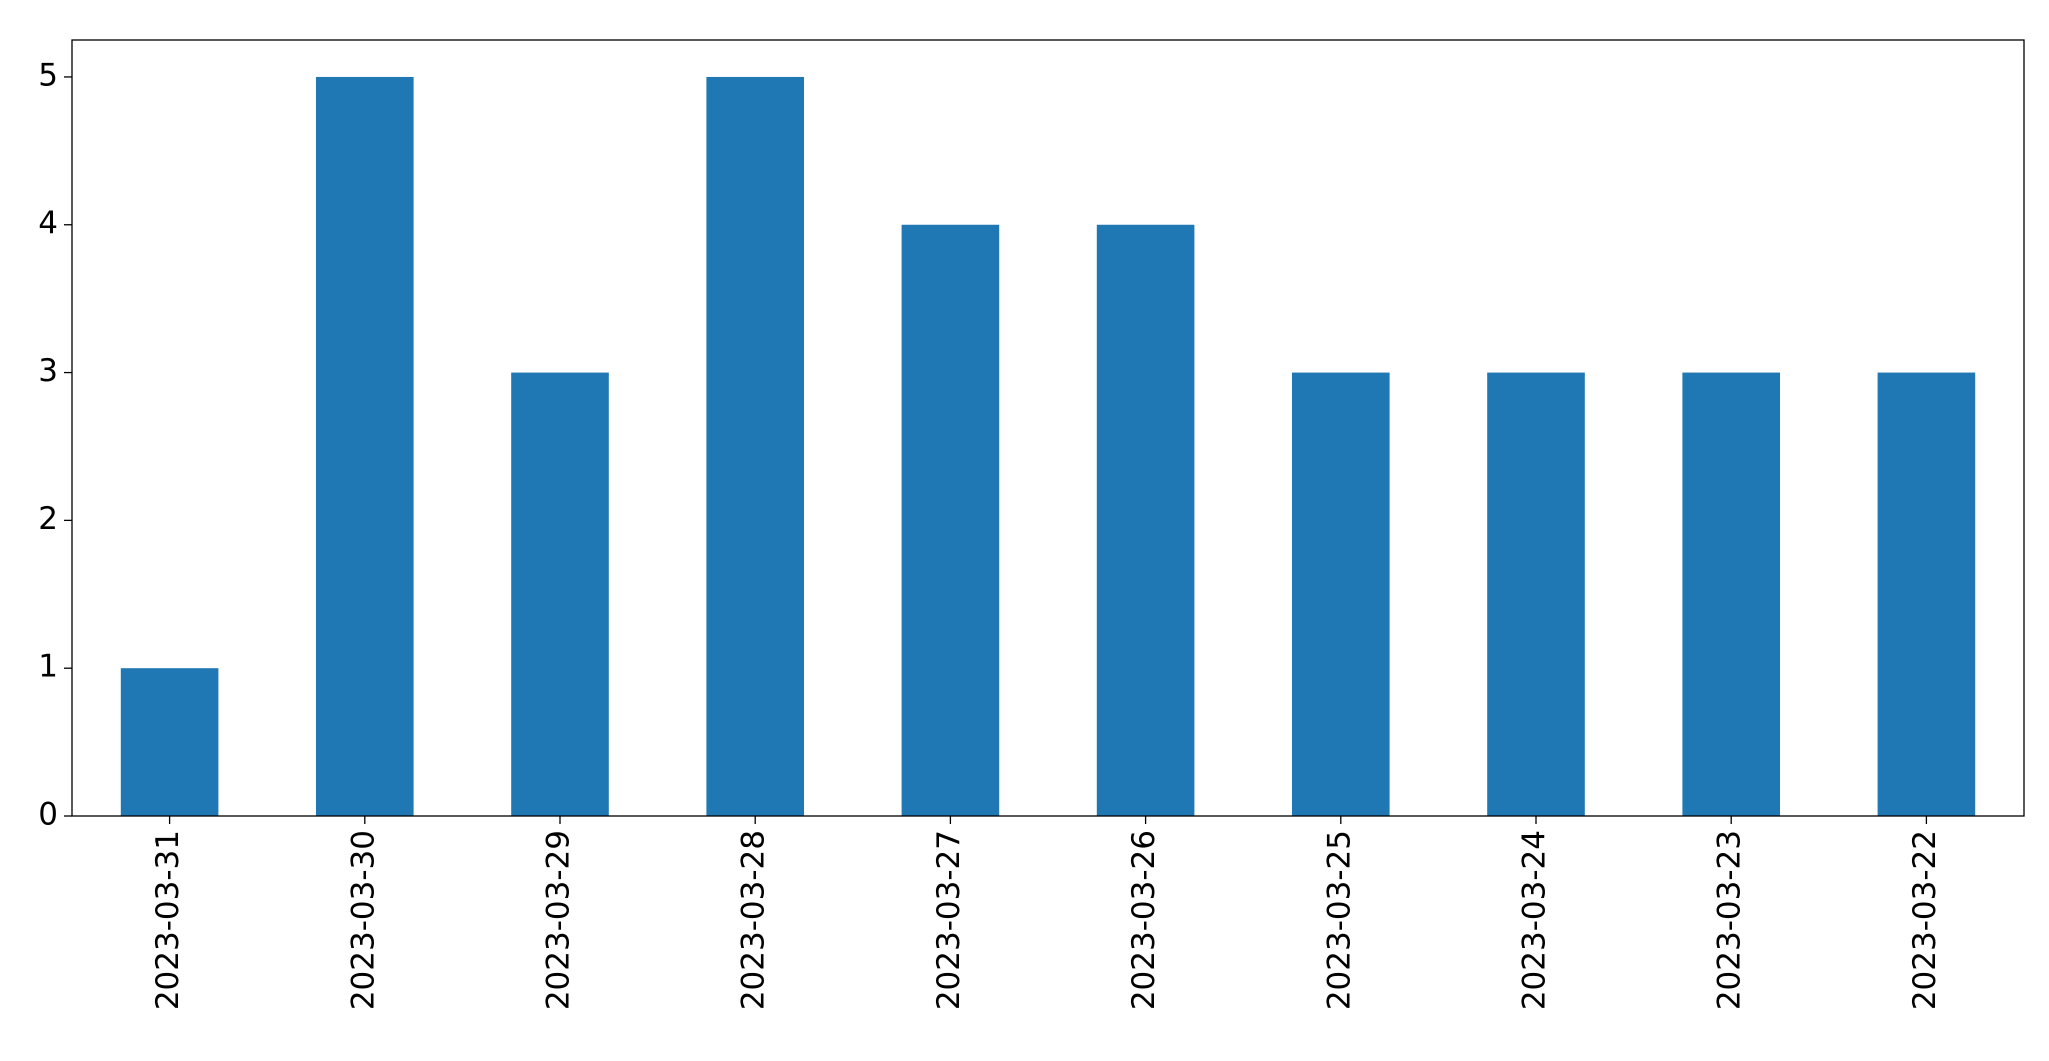 The image size is (2049, 1061). Describe the element at coordinates (1925, 920) in the screenshot. I see `x-tick-label: 2023-03-22` at that location.